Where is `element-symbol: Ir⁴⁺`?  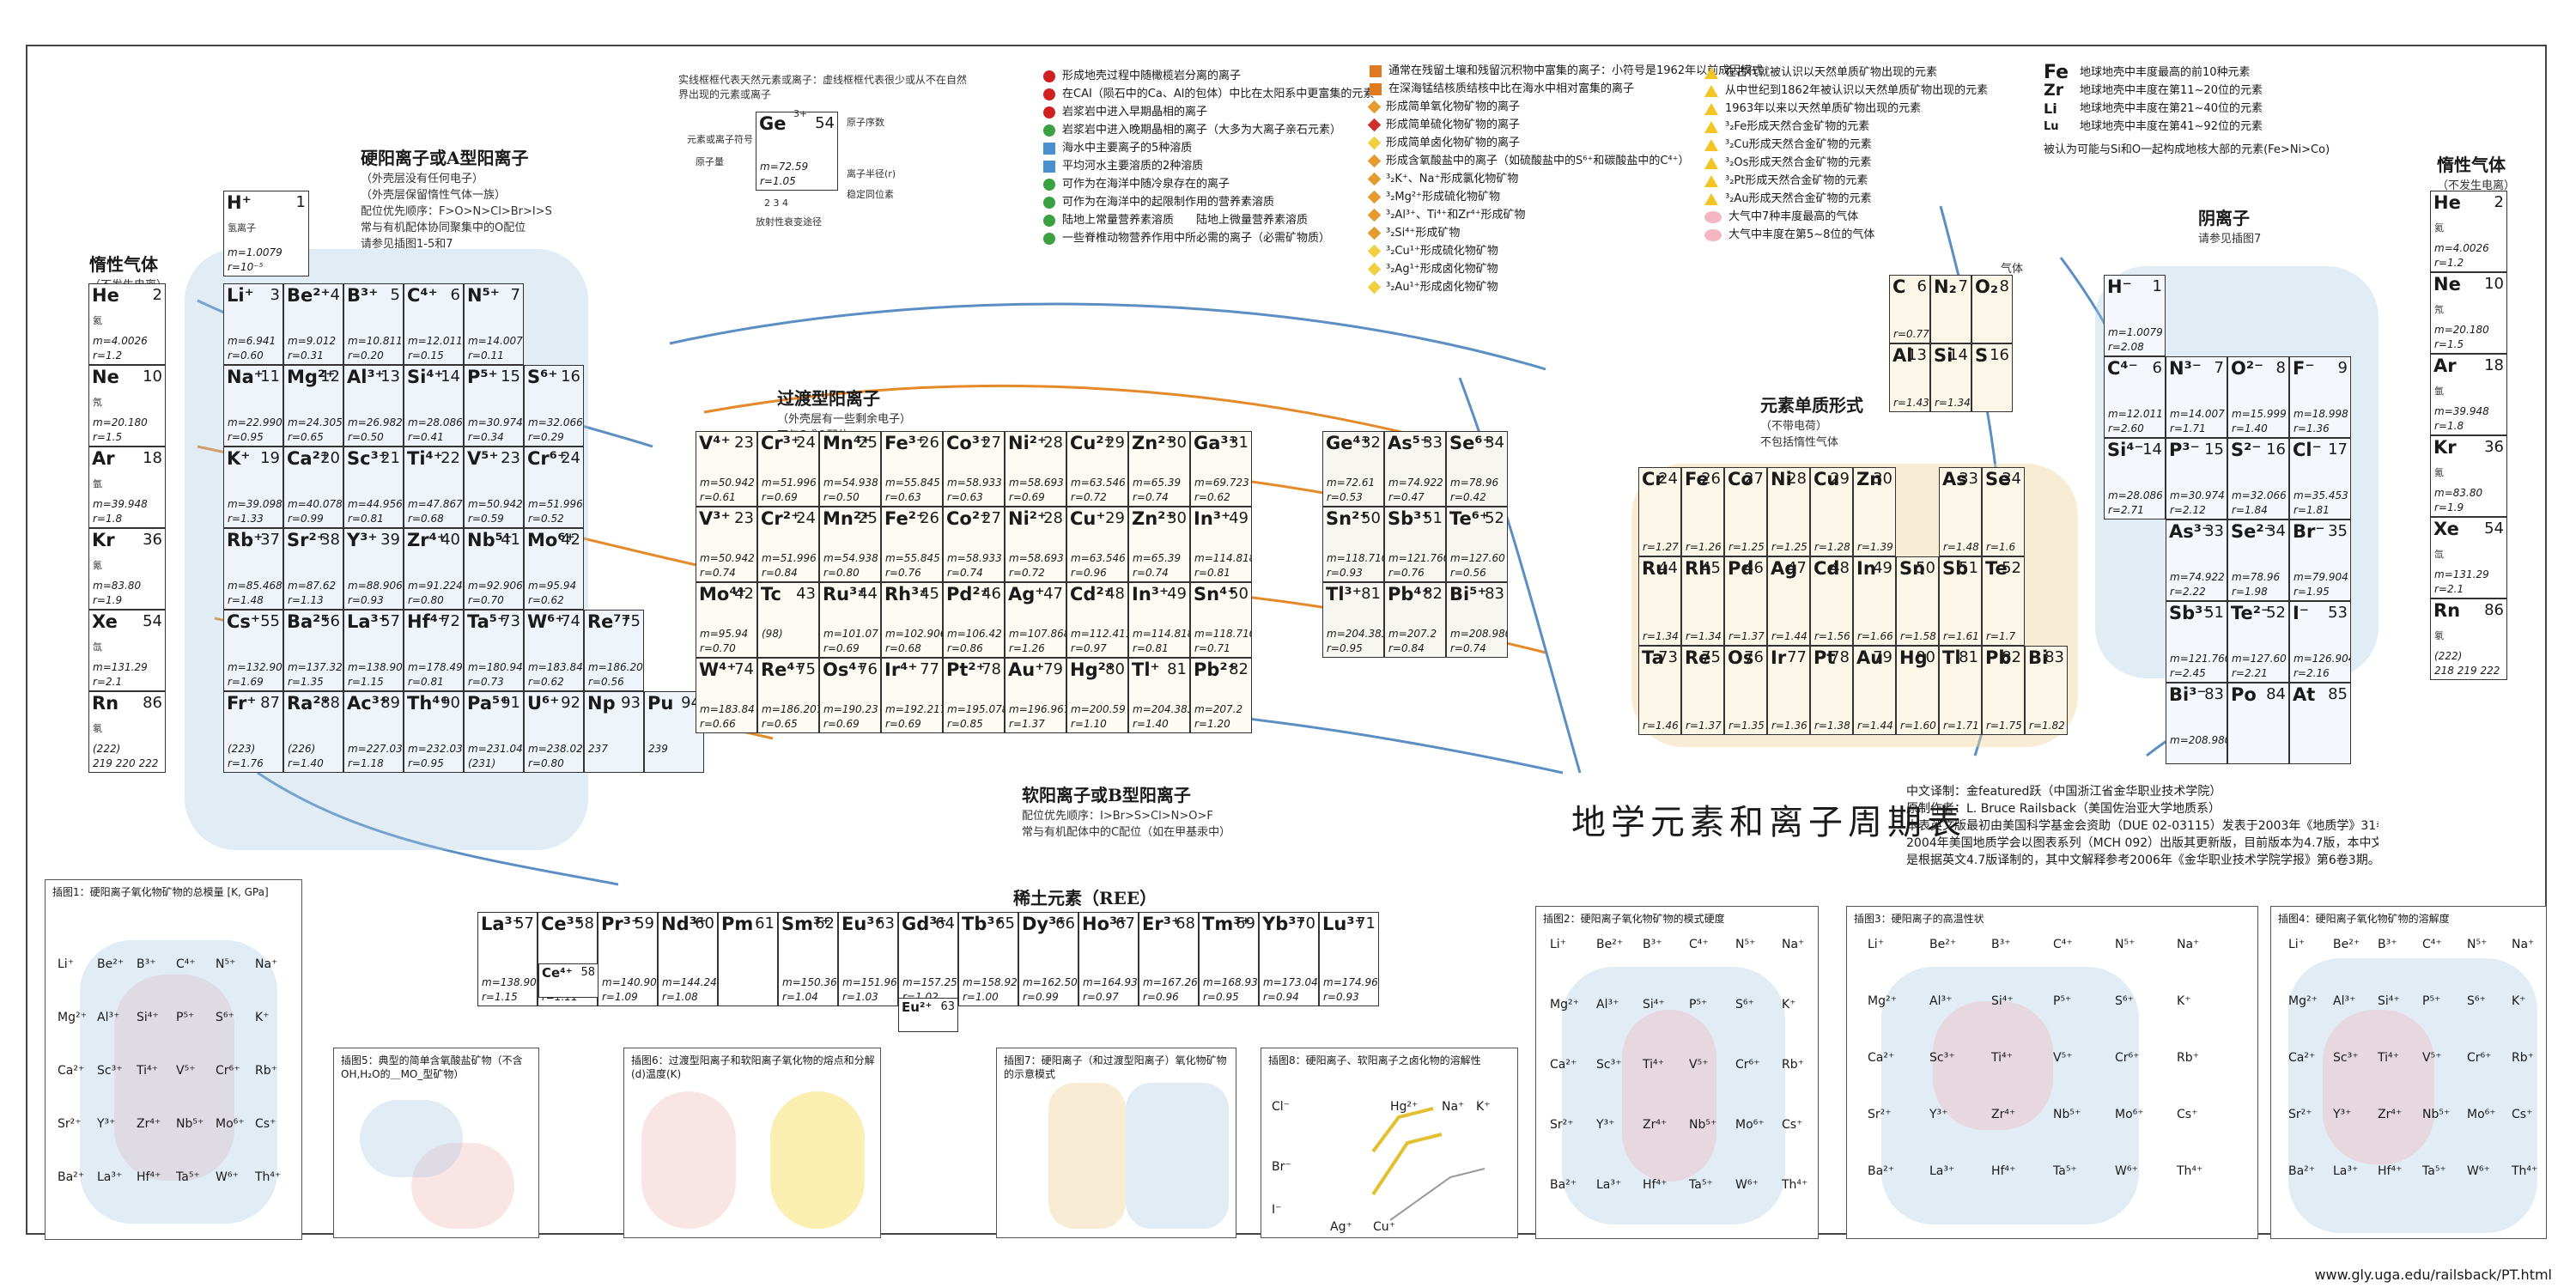 element-symbol: Ir⁴⁺ is located at coordinates (901, 669).